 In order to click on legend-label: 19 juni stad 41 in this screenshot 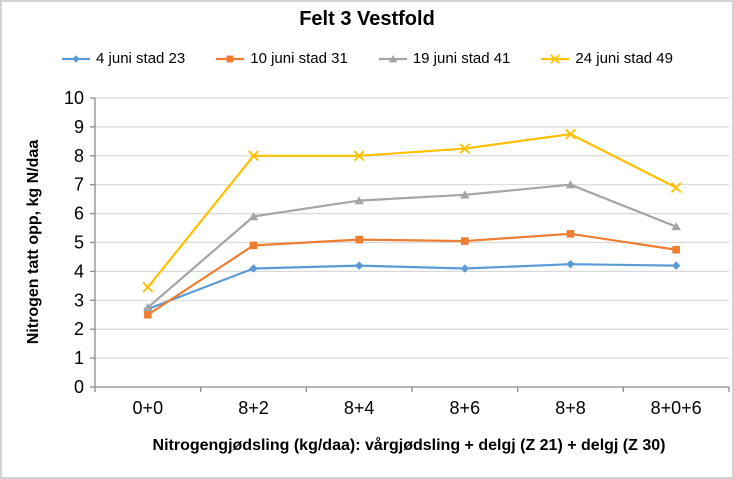, I will do `click(461, 58)`.